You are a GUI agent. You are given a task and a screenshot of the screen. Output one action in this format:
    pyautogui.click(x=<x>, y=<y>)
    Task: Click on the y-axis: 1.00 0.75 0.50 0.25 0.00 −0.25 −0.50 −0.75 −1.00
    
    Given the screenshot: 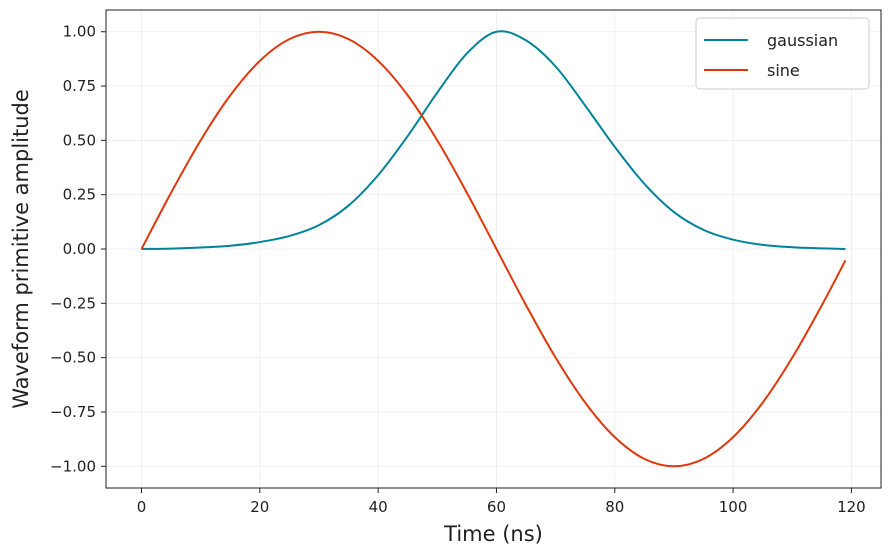 What is the action you would take?
    pyautogui.click(x=78, y=249)
    